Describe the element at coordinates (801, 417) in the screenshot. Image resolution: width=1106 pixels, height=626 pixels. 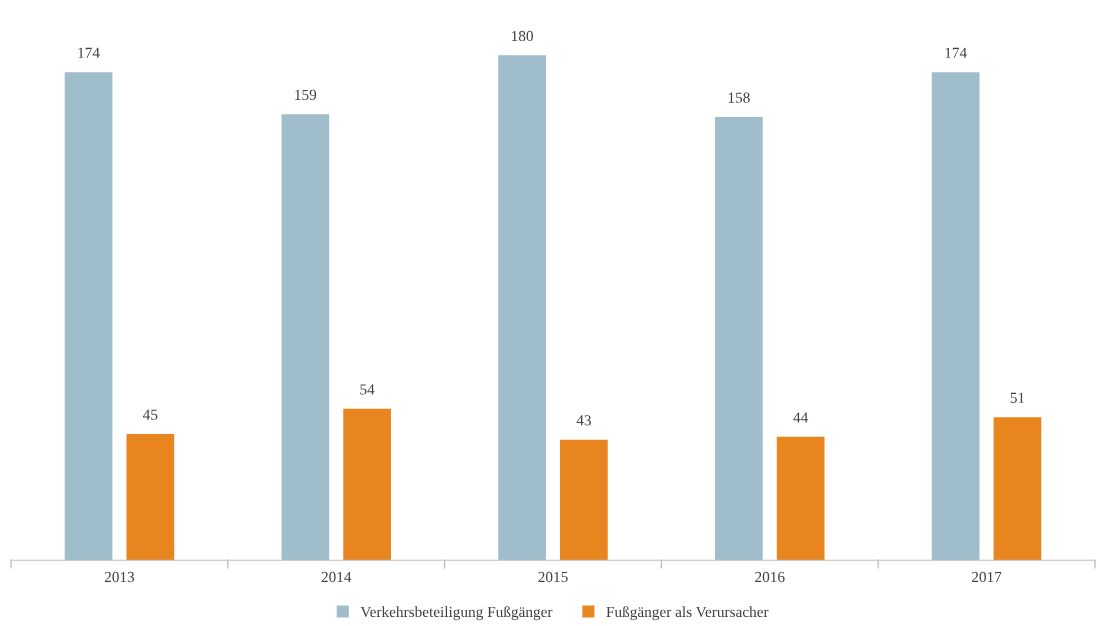
I see `data-label: 44` at that location.